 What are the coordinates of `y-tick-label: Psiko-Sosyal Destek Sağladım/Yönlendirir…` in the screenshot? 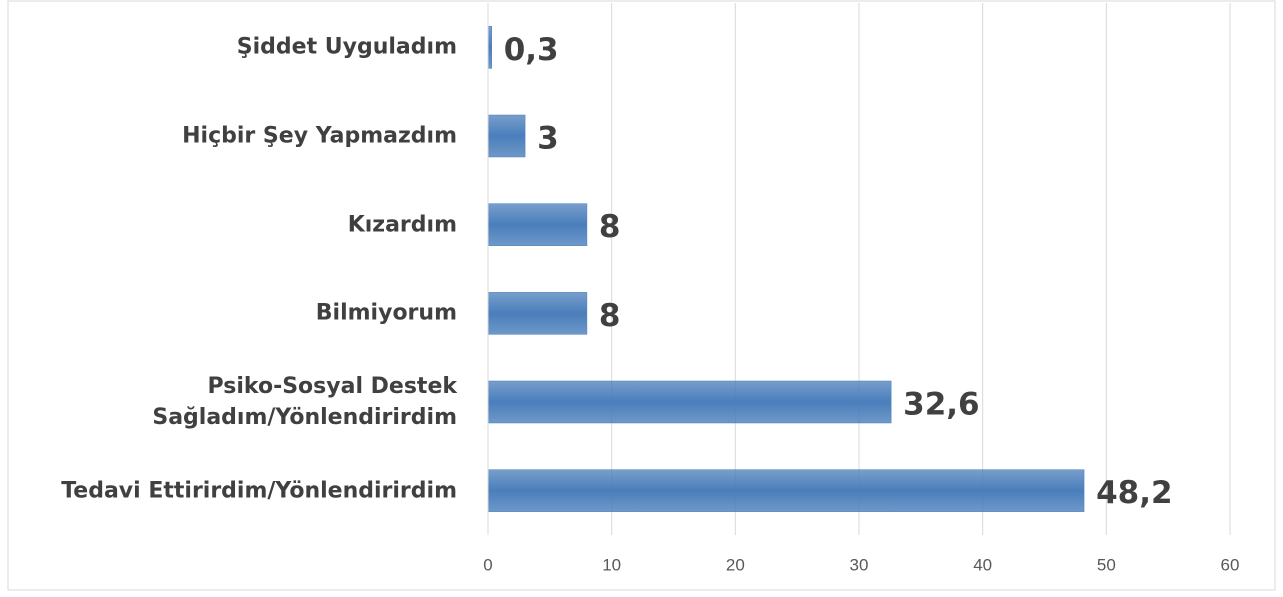 It's located at (304, 402).